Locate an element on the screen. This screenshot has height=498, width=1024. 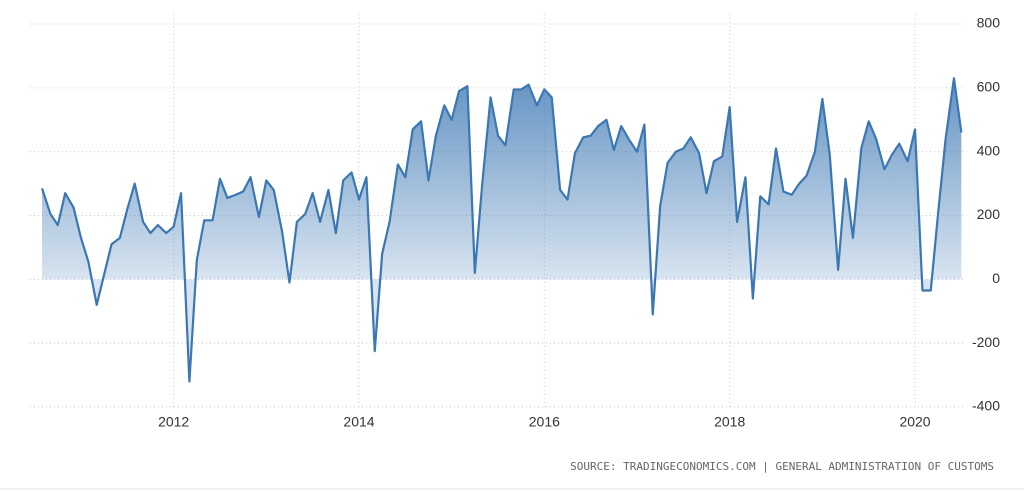
y-tick-label: 200 is located at coordinates (989, 214).